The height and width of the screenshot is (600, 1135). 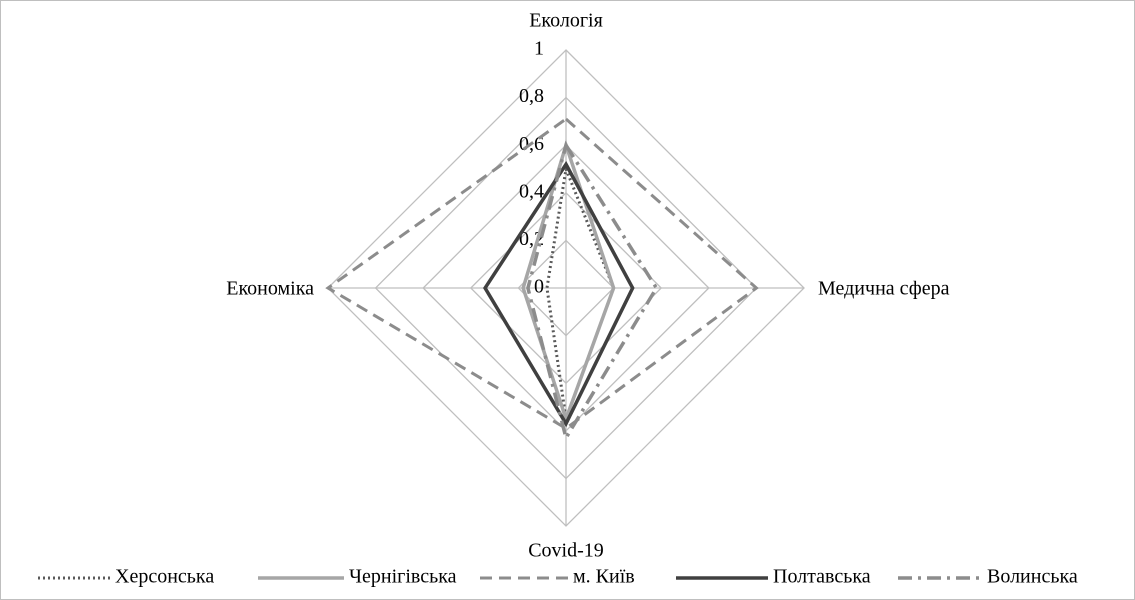 What do you see at coordinates (1032, 577) in the screenshot?
I see `legend-label: Волинська` at bounding box center [1032, 577].